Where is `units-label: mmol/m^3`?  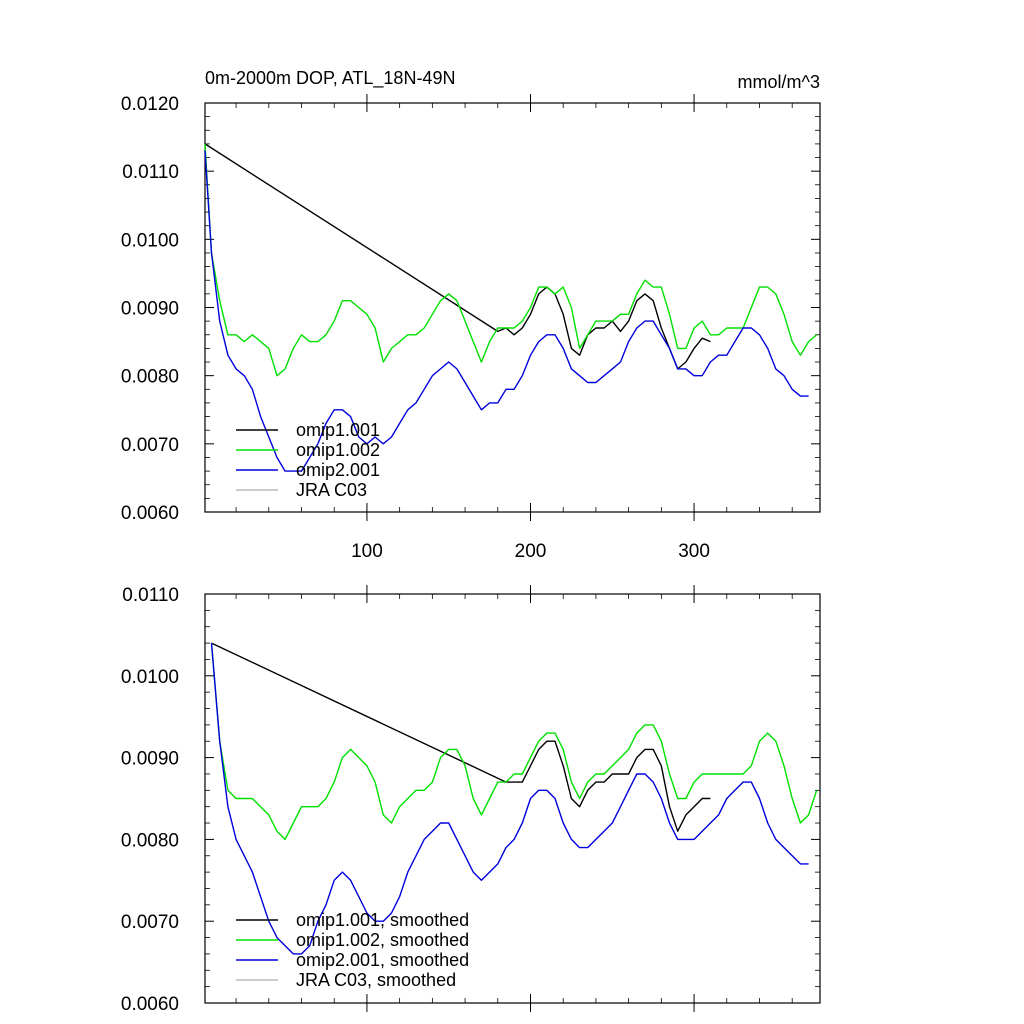
units-label: mmol/m^3 is located at coordinates (779, 82).